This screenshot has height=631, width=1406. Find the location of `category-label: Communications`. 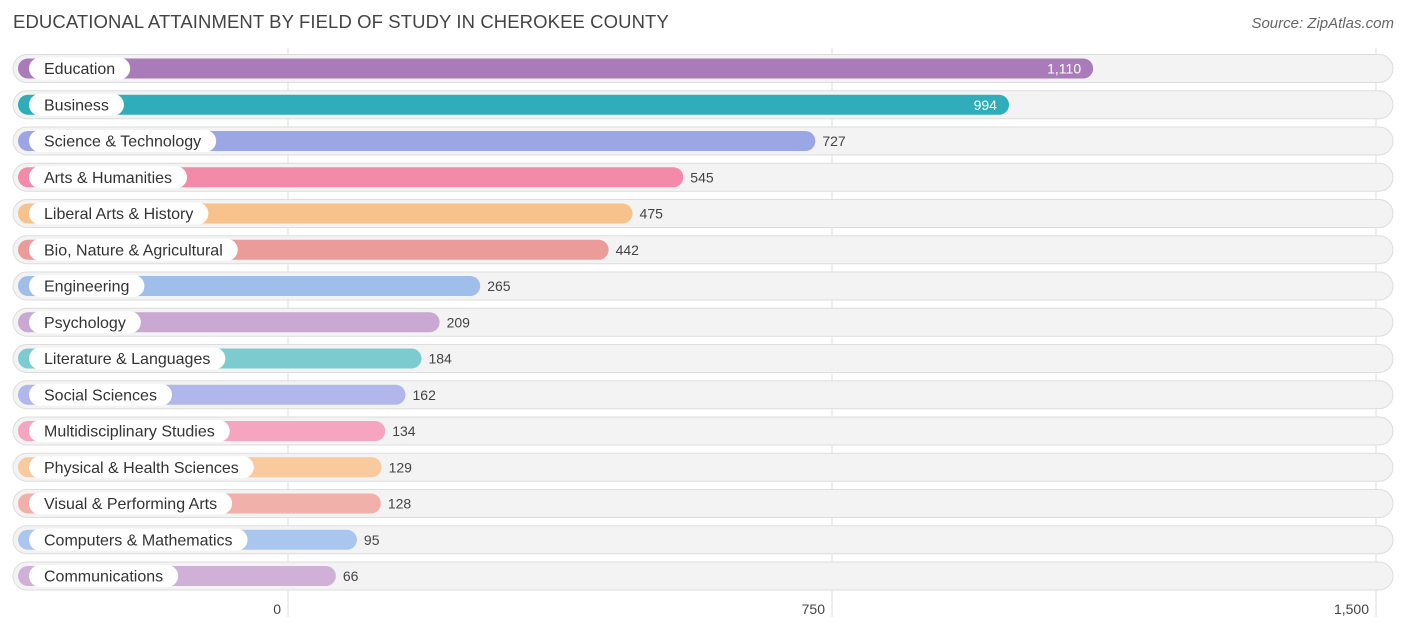

category-label: Communications is located at coordinates (103, 577).